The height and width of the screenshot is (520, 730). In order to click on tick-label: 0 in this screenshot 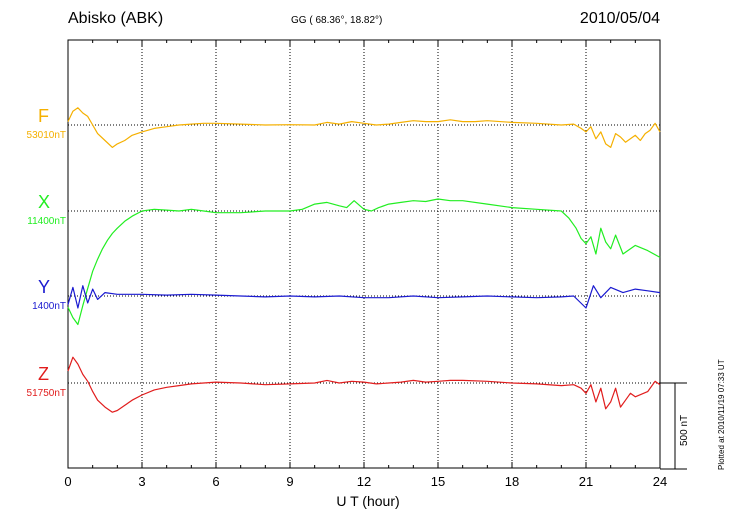, I will do `click(68, 481)`.